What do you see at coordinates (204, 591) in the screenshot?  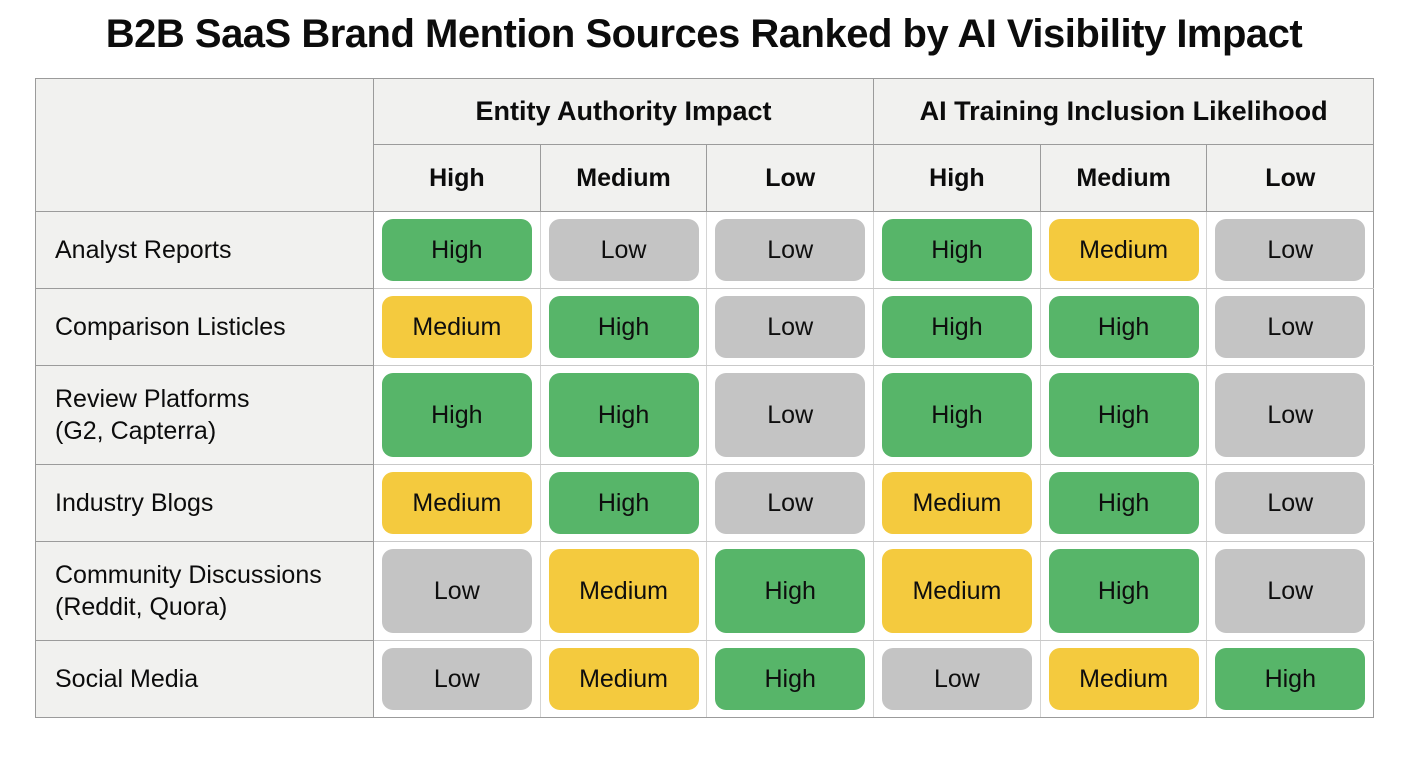 I see `row-label: Community Discussions (Reddit, Quora)` at bounding box center [204, 591].